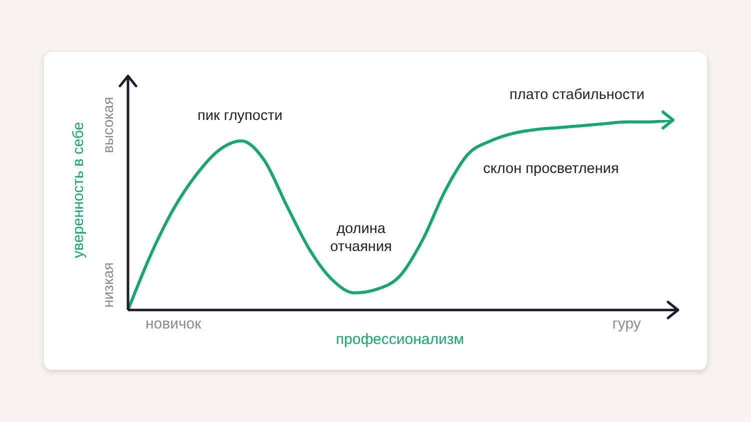  Describe the element at coordinates (361, 238) in the screenshot. I see `annotation: долина отчаяния` at that location.